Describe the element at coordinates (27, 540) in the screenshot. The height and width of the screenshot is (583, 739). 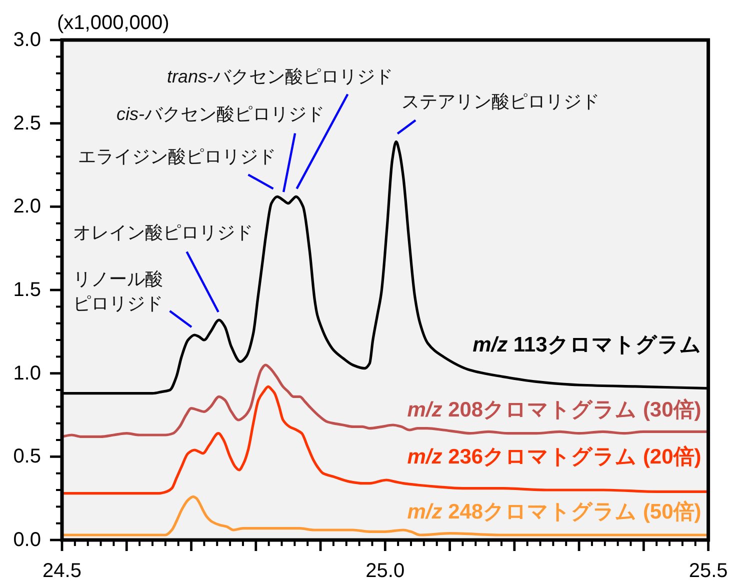
I see `y-tick-label: 0.0` at that location.